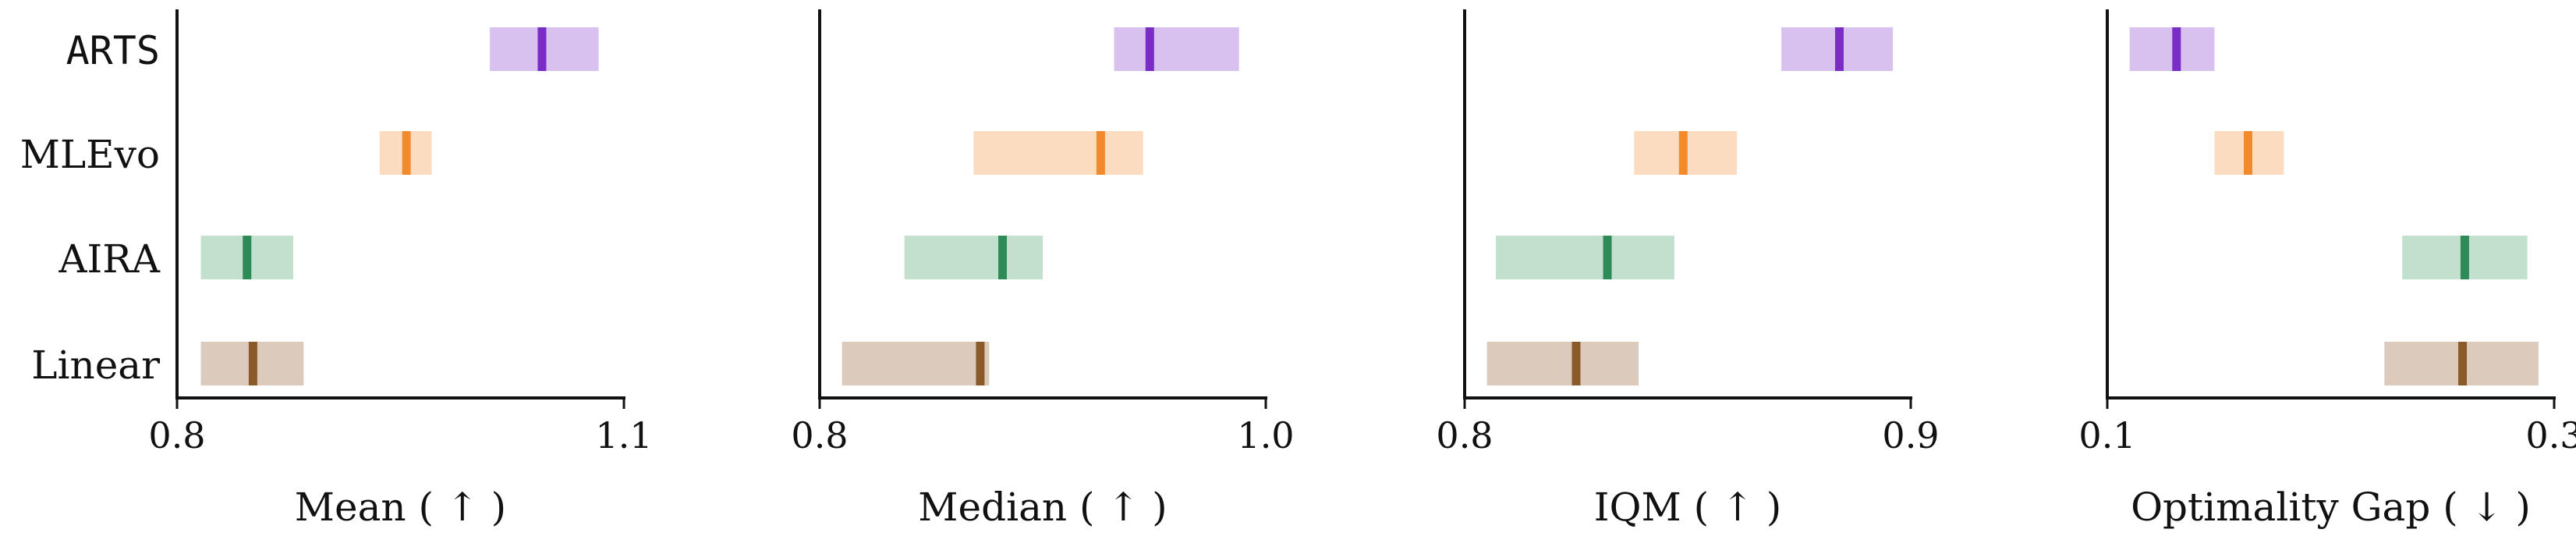  What do you see at coordinates (1042, 507) in the screenshot?
I see `x-axis-title-median: Median ( ↑ )` at bounding box center [1042, 507].